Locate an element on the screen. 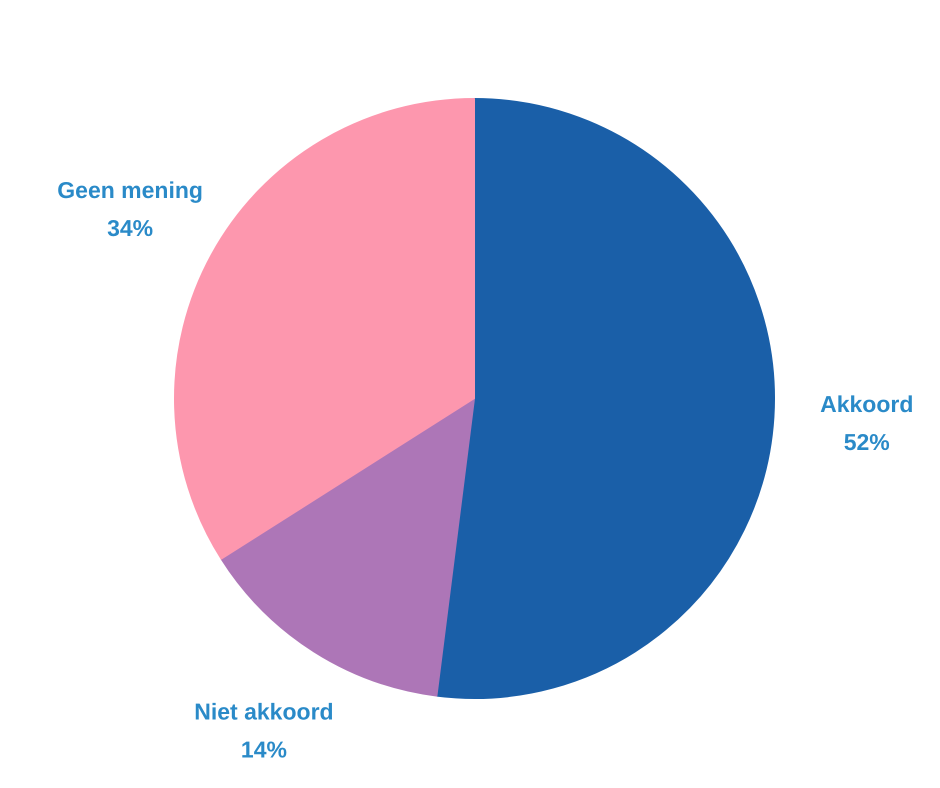 The width and height of the screenshot is (940, 788). data-label: 34% is located at coordinates (130, 228).